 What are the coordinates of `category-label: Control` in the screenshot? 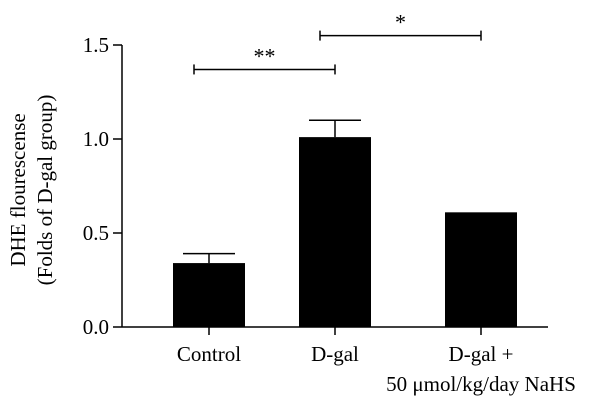 It's located at (209, 354).